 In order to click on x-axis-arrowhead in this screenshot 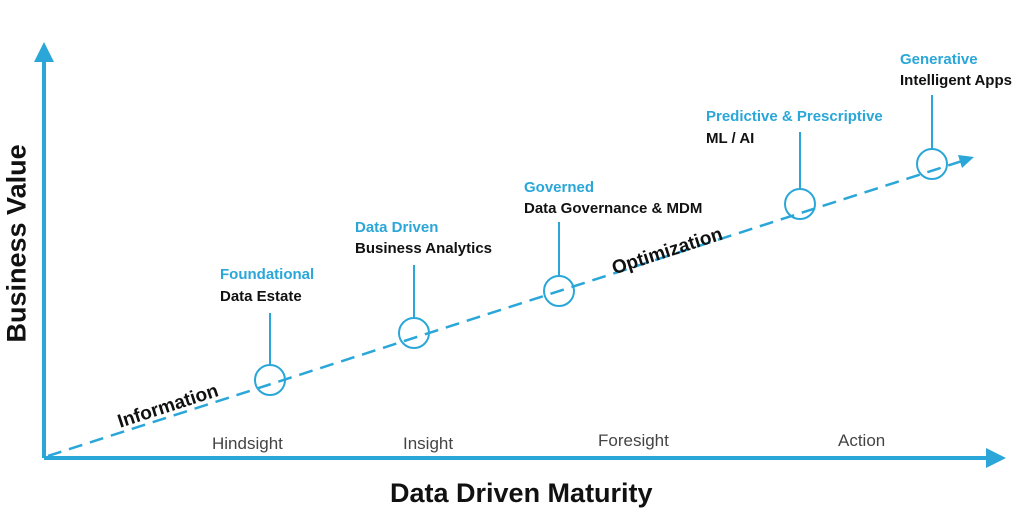, I will do `click(996, 458)`.